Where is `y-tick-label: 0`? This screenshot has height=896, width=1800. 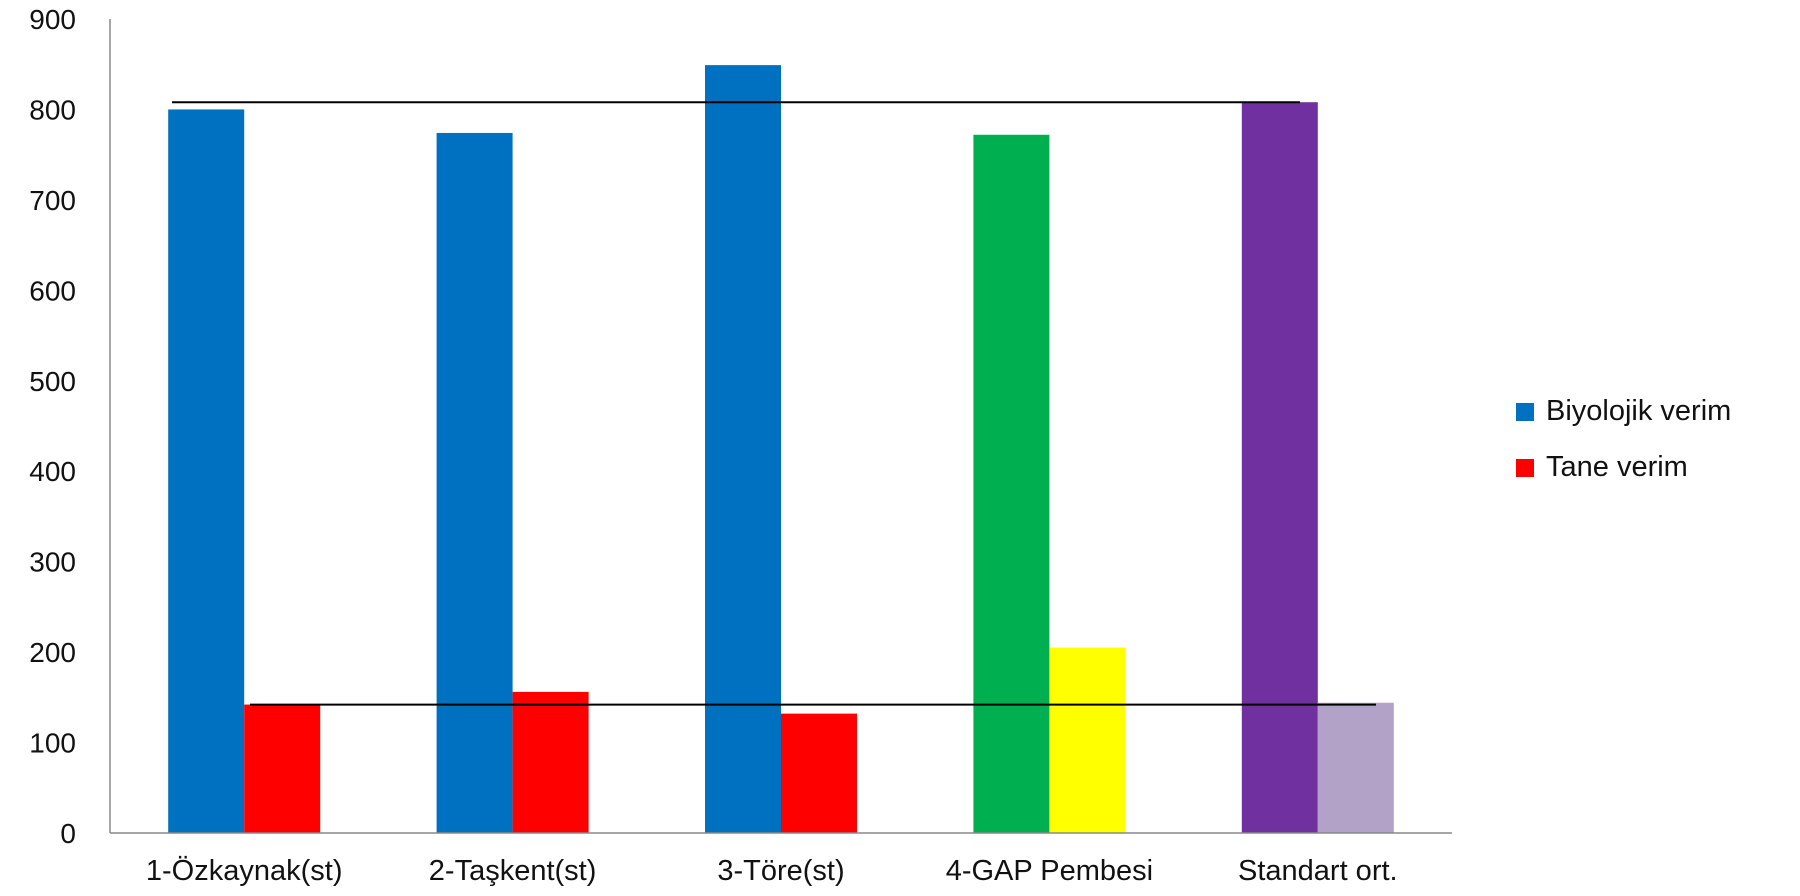 y-tick-label: 0 is located at coordinates (68, 833).